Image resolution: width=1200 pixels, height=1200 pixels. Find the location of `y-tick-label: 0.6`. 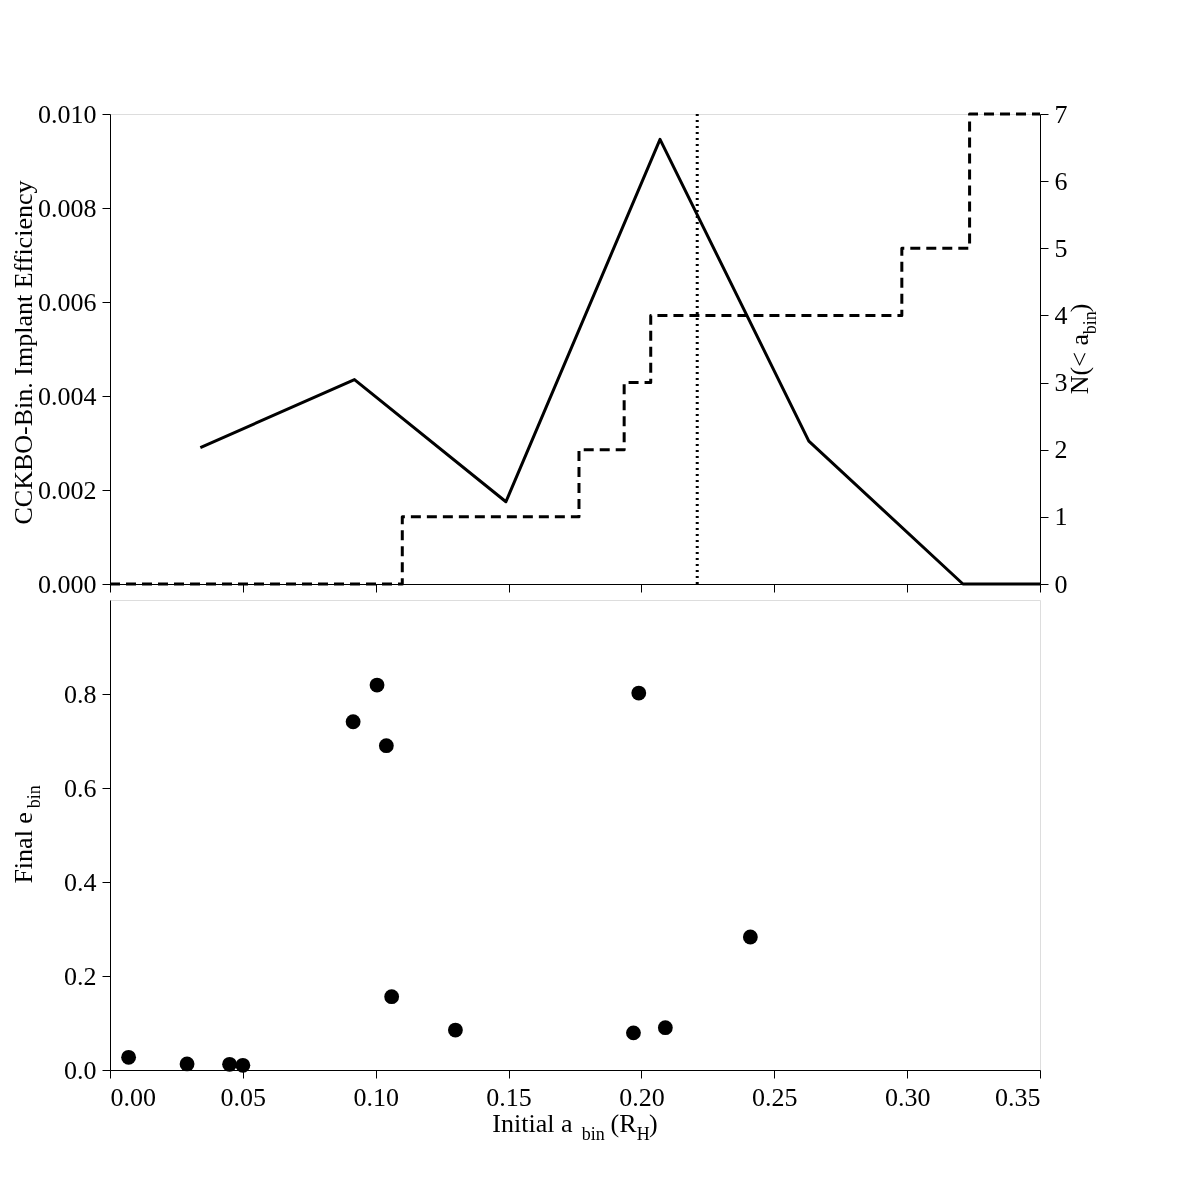

y-tick-label: 0.6 is located at coordinates (80, 788).